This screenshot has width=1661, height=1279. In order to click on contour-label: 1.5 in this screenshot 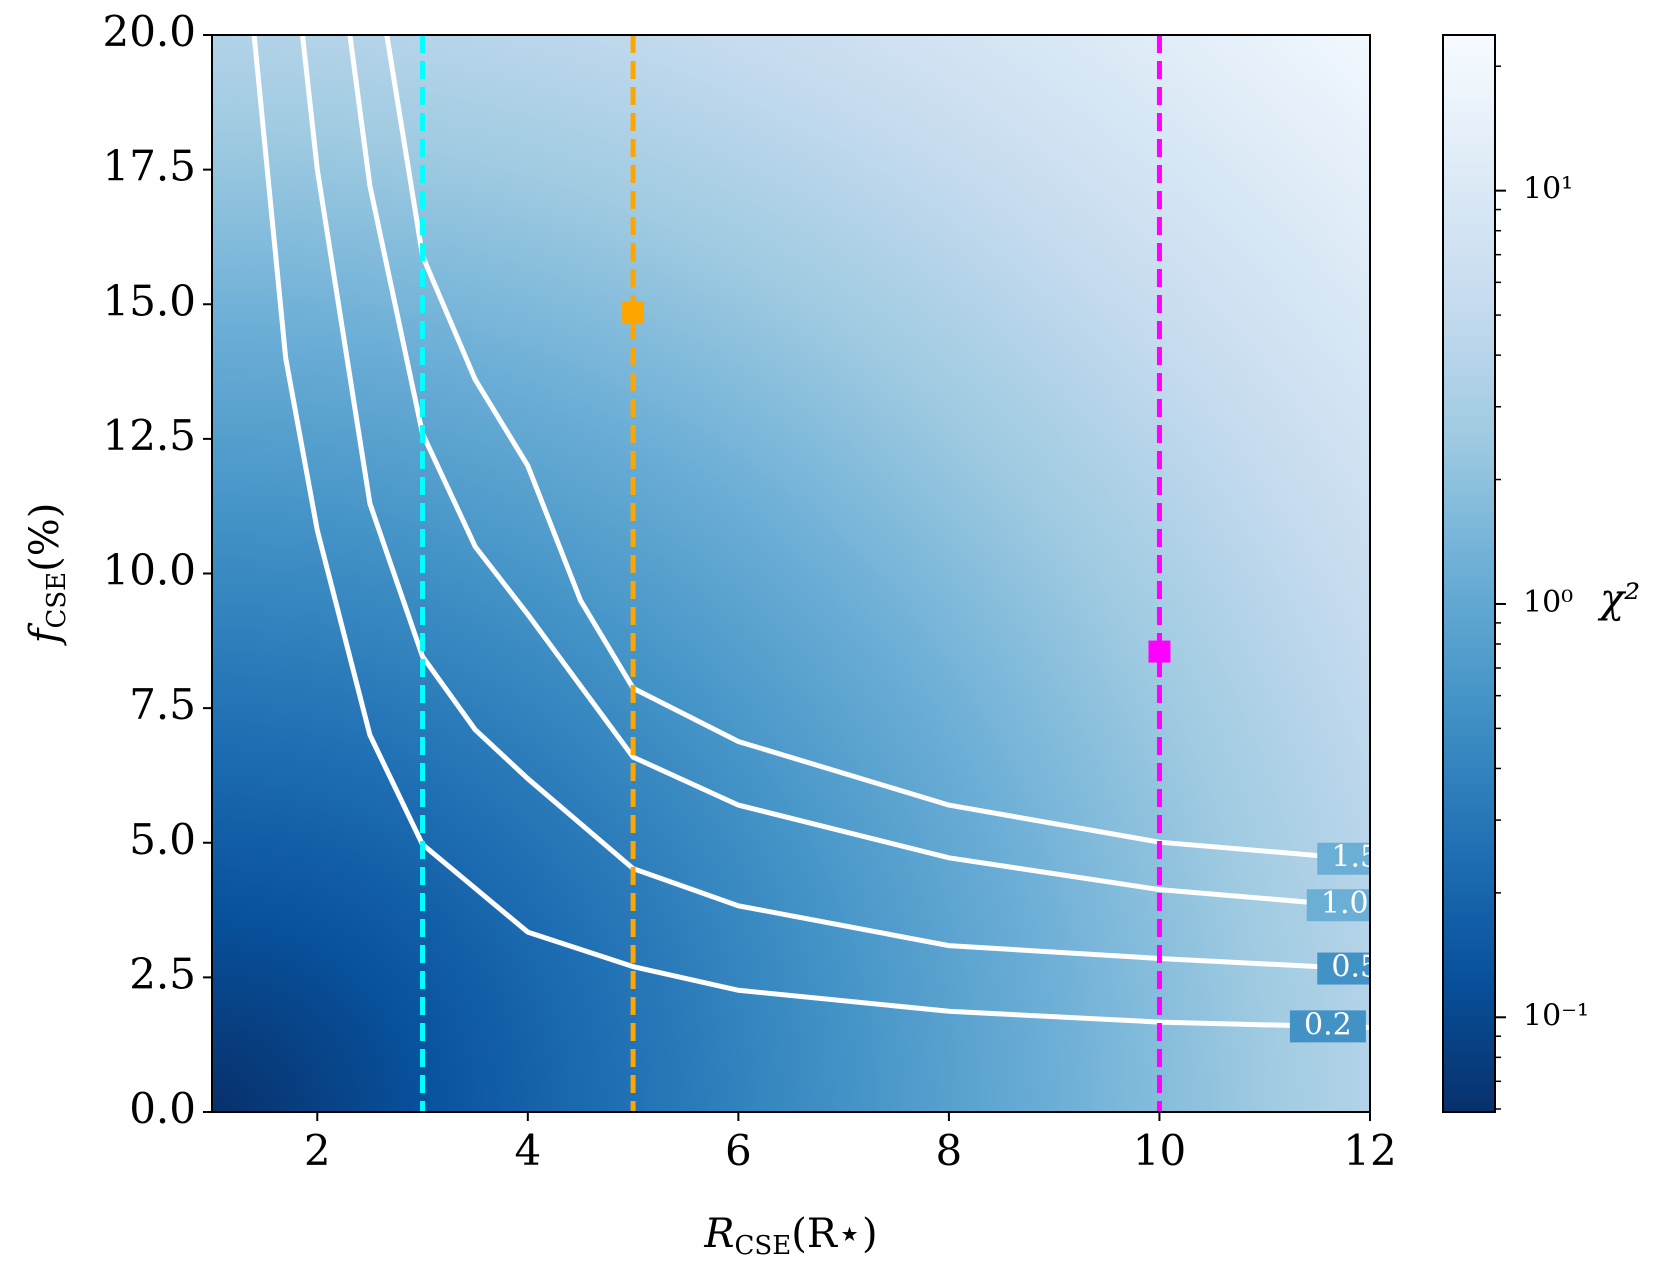, I will do `click(1355, 857)`.